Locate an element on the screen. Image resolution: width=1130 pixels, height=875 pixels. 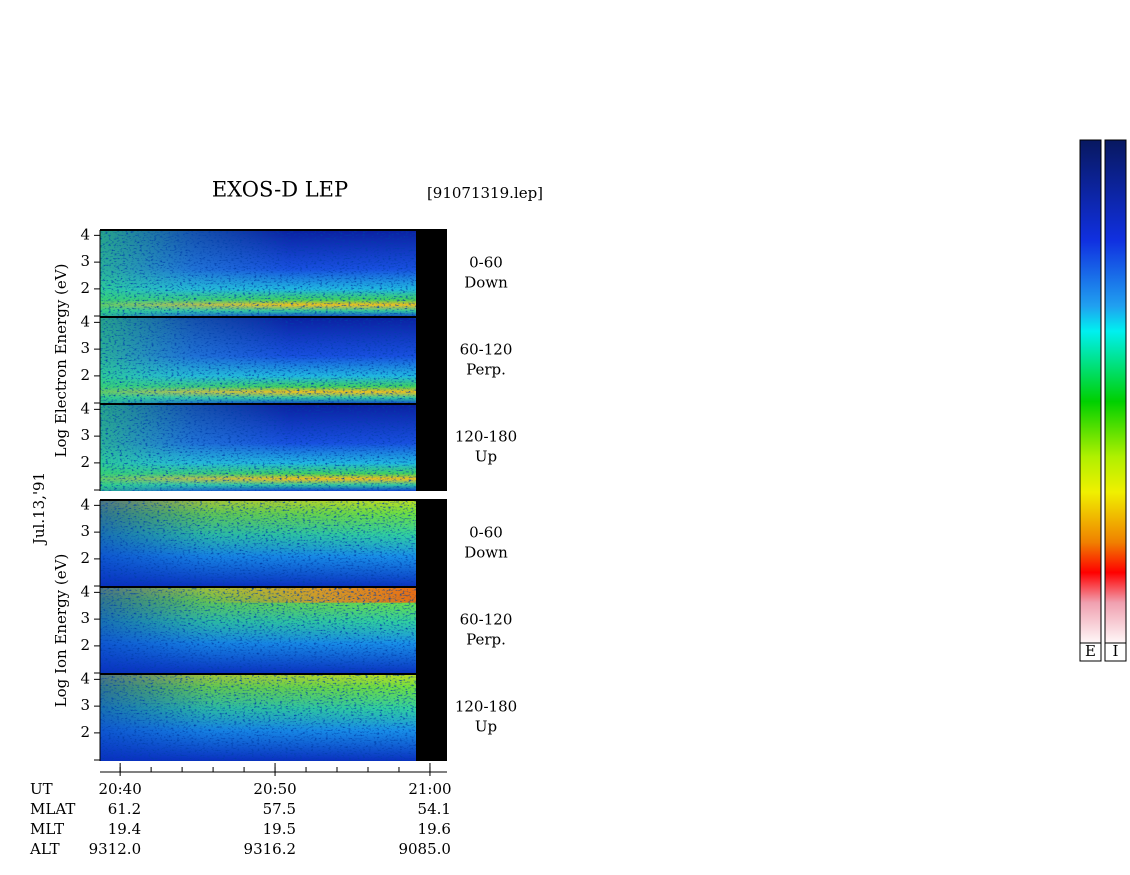
colorbar-label: E is located at coordinates (1090, 651).